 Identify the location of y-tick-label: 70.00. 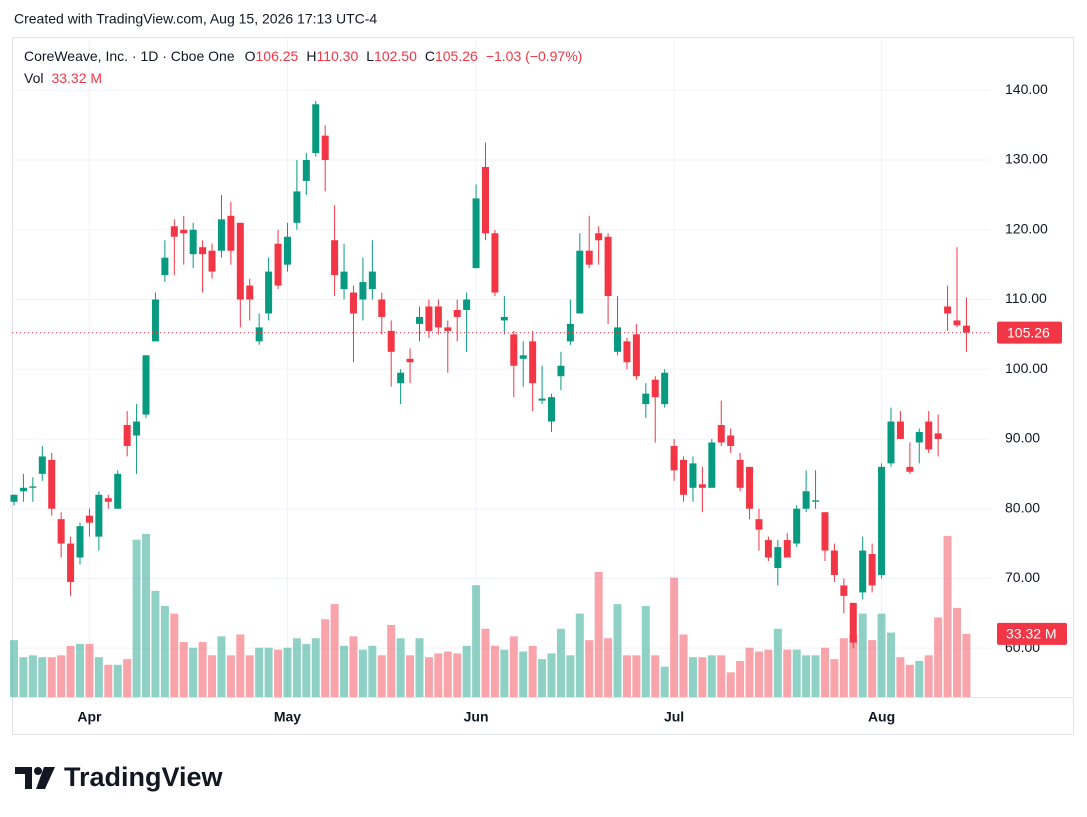
(1022, 577).